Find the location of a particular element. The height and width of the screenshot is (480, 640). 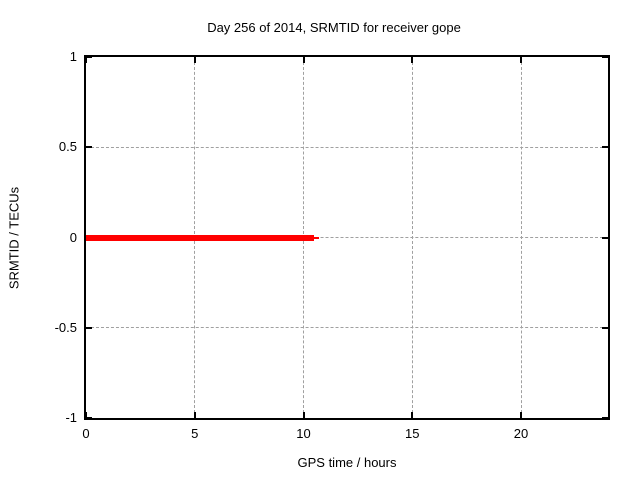

series-line-srmtid is located at coordinates (200, 237).